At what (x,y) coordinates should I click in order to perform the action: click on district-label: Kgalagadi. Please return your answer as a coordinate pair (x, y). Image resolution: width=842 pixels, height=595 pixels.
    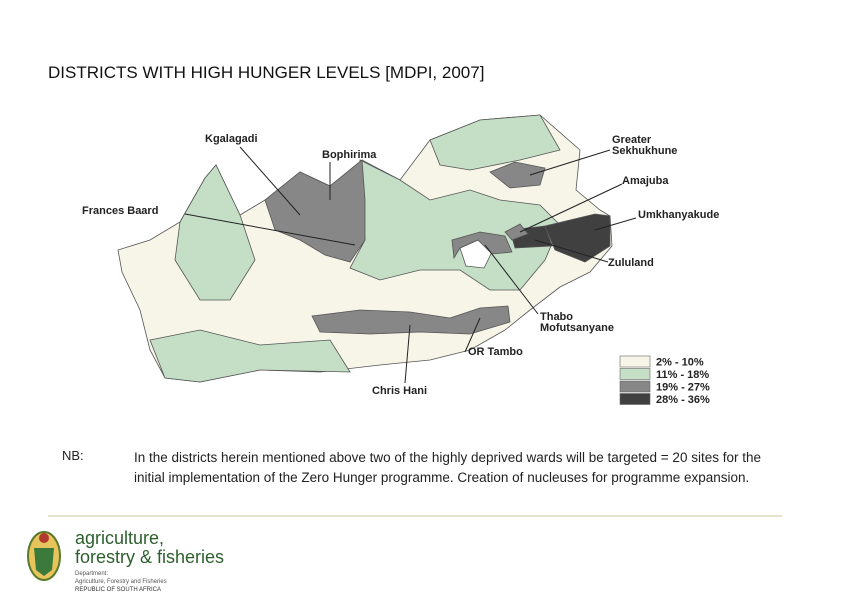
    Looking at the image, I should click on (231, 139).